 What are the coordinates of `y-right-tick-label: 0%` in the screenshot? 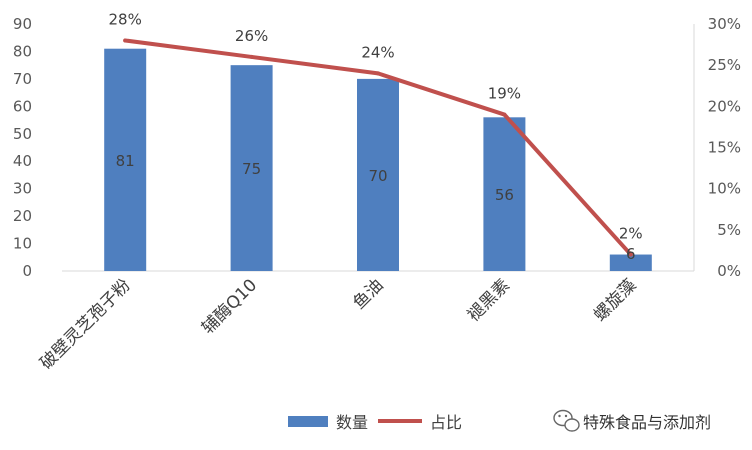 It's located at (729, 271).